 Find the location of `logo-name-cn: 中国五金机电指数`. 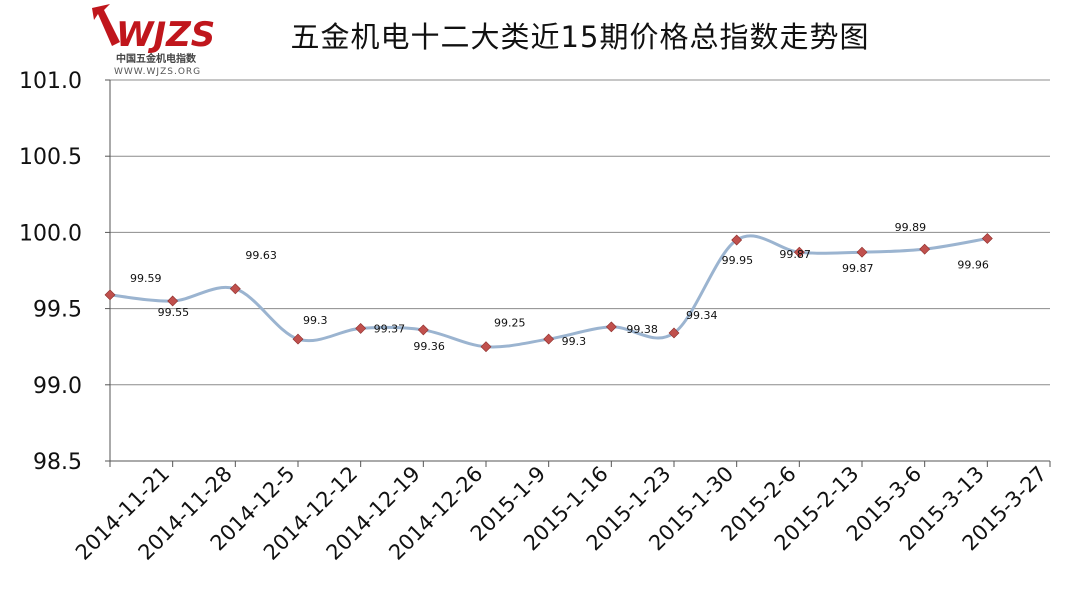

logo-name-cn: 中国五金机电指数 is located at coordinates (156, 58).